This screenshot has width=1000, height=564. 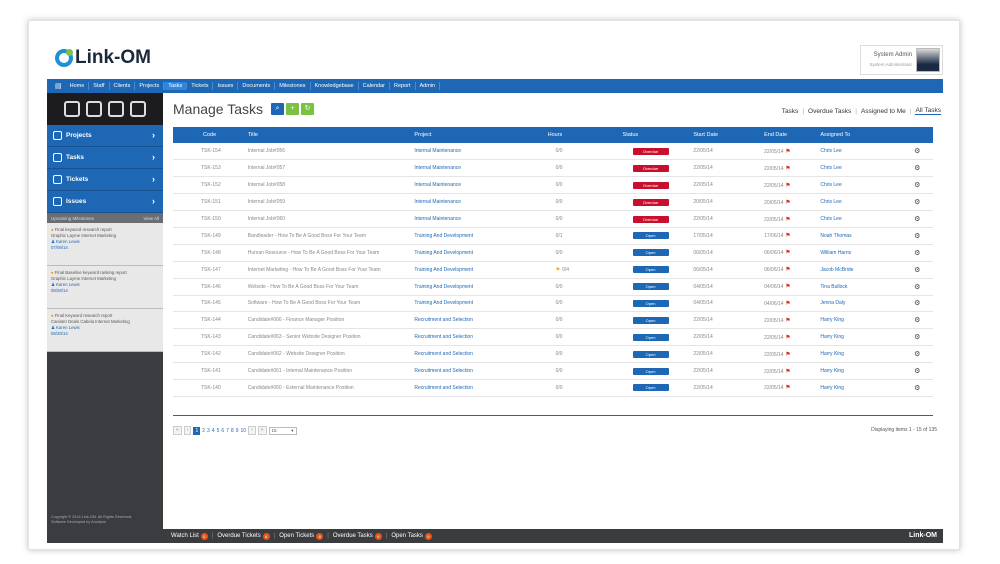 I want to click on filter-overdue-tasks: Overdue Tasks, so click(x=830, y=111).